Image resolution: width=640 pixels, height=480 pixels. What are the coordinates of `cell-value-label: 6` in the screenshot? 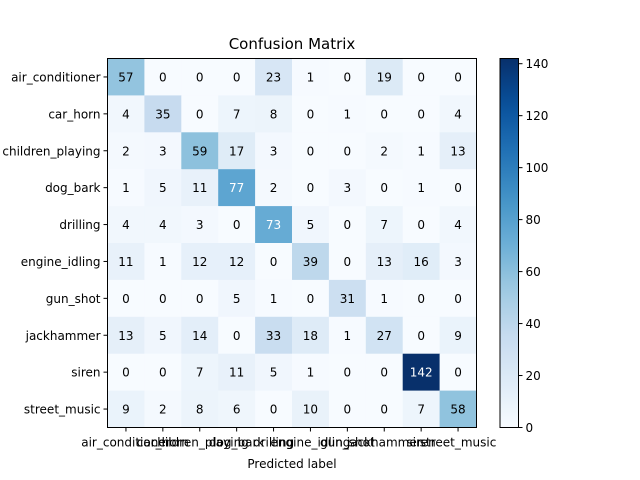 It's located at (237, 410).